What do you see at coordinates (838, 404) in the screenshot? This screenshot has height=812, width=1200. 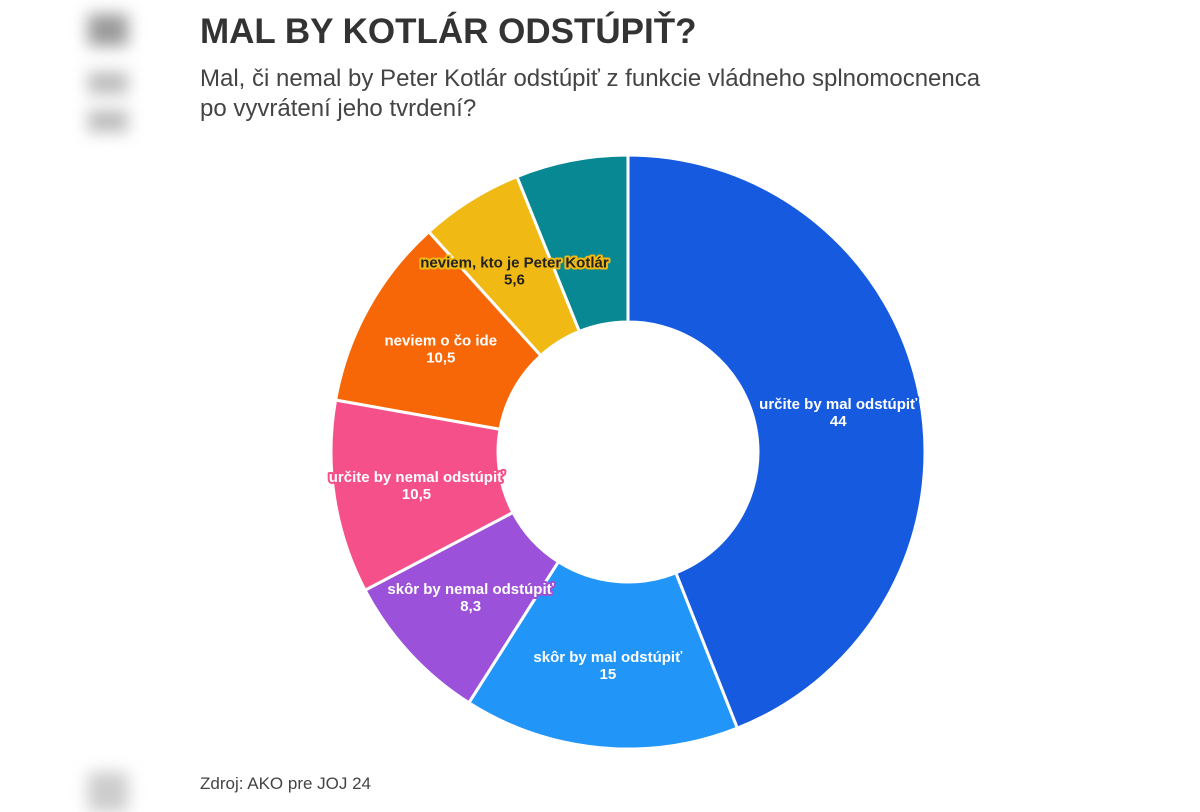 I see `slice-label: určite by mal odstúpiť` at bounding box center [838, 404].